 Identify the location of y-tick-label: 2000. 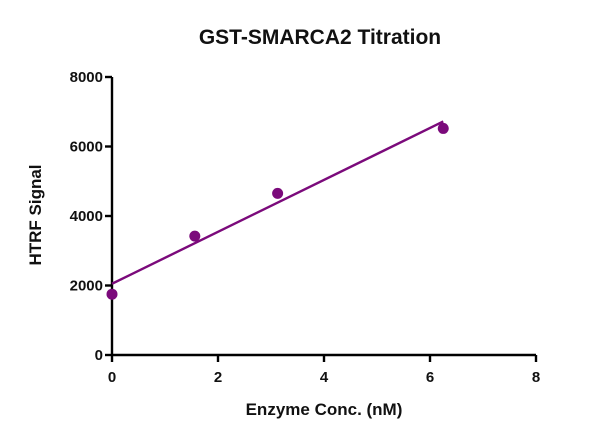
(86, 286).